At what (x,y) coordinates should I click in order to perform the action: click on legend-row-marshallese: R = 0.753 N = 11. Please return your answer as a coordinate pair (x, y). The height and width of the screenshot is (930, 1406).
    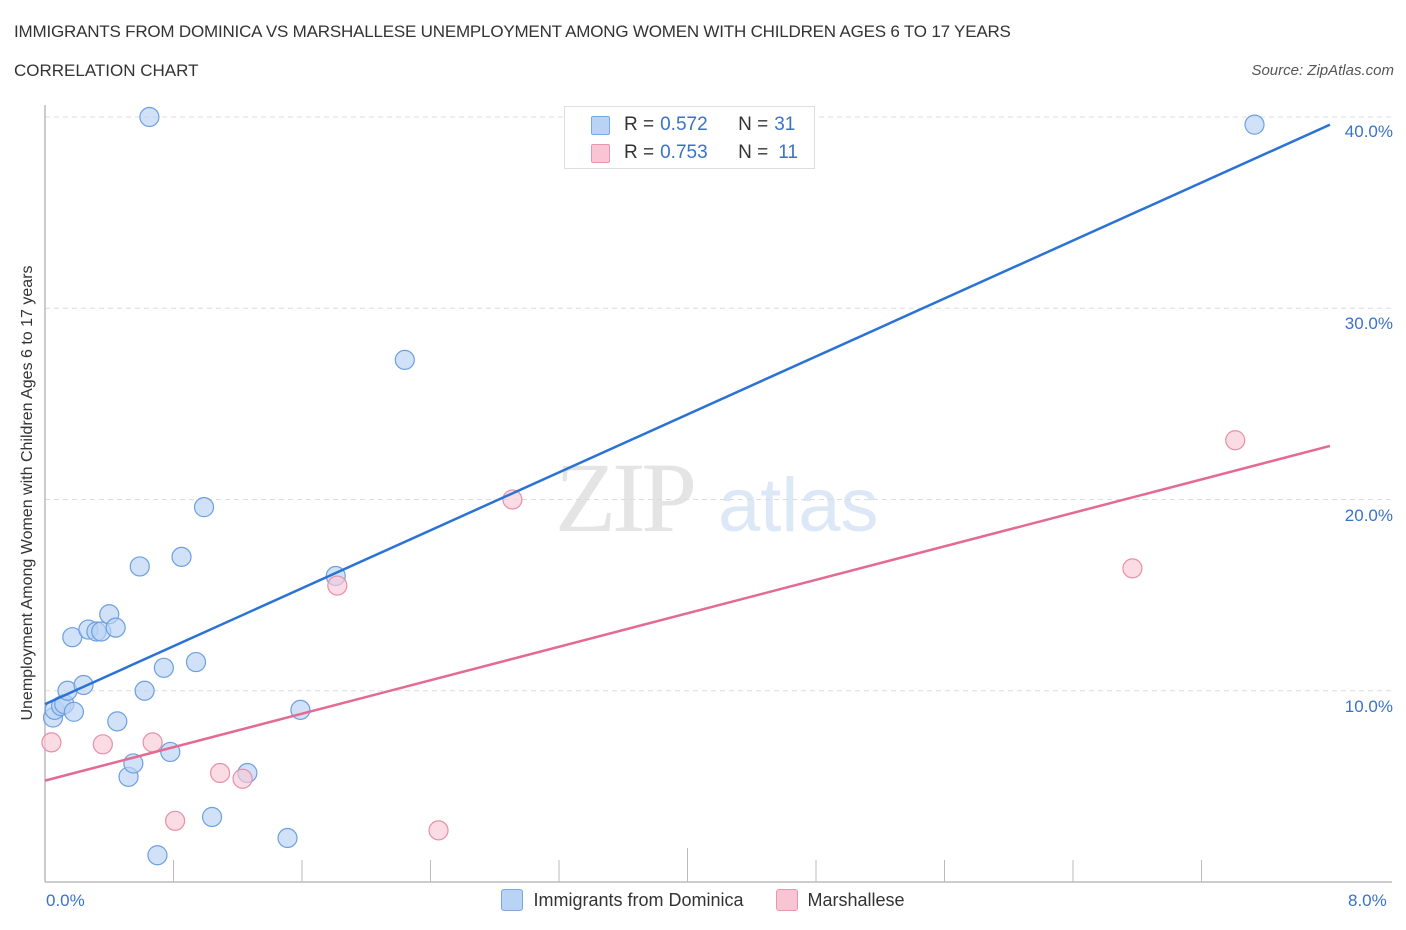
    Looking at the image, I should click on (694, 153).